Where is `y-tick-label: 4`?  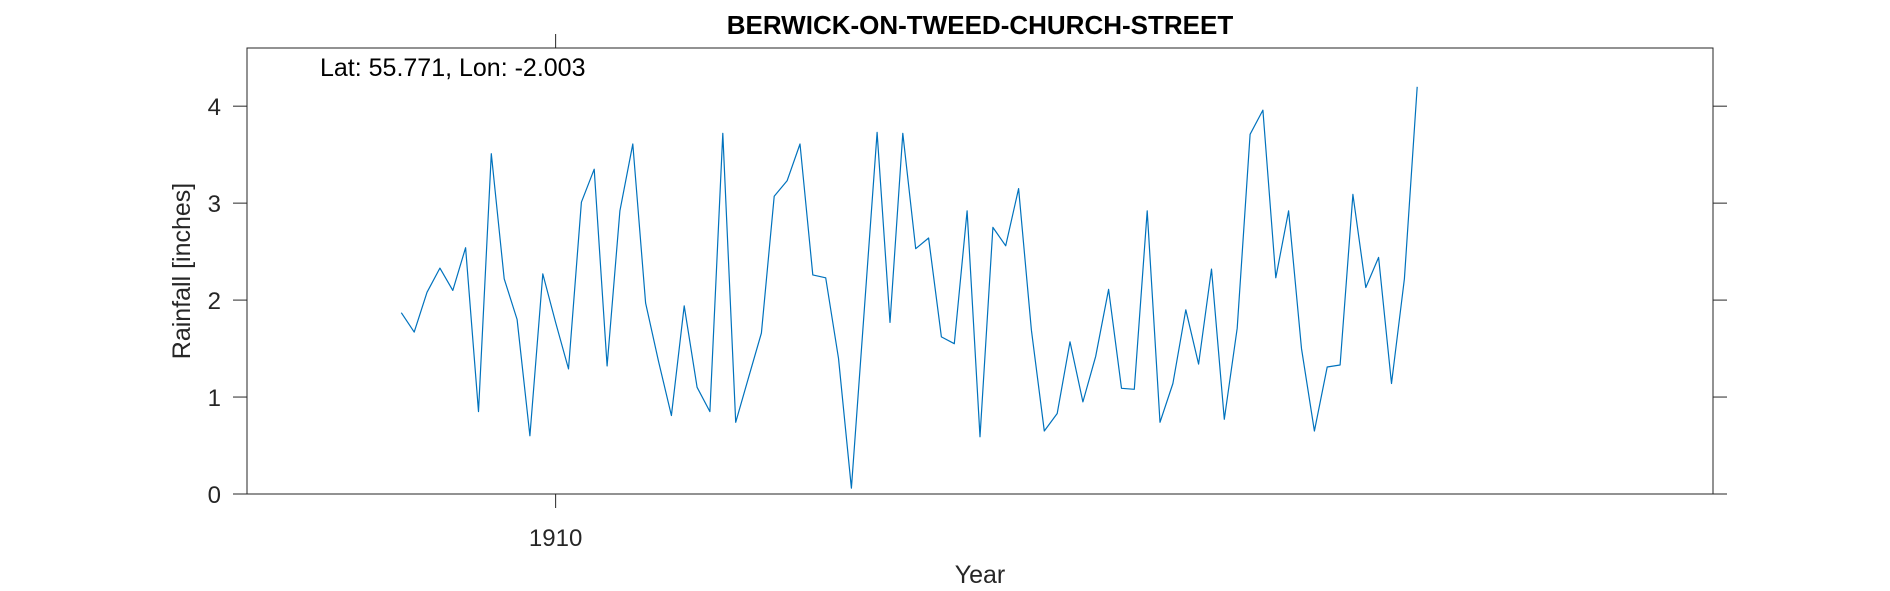
y-tick-label: 4 is located at coordinates (214, 107).